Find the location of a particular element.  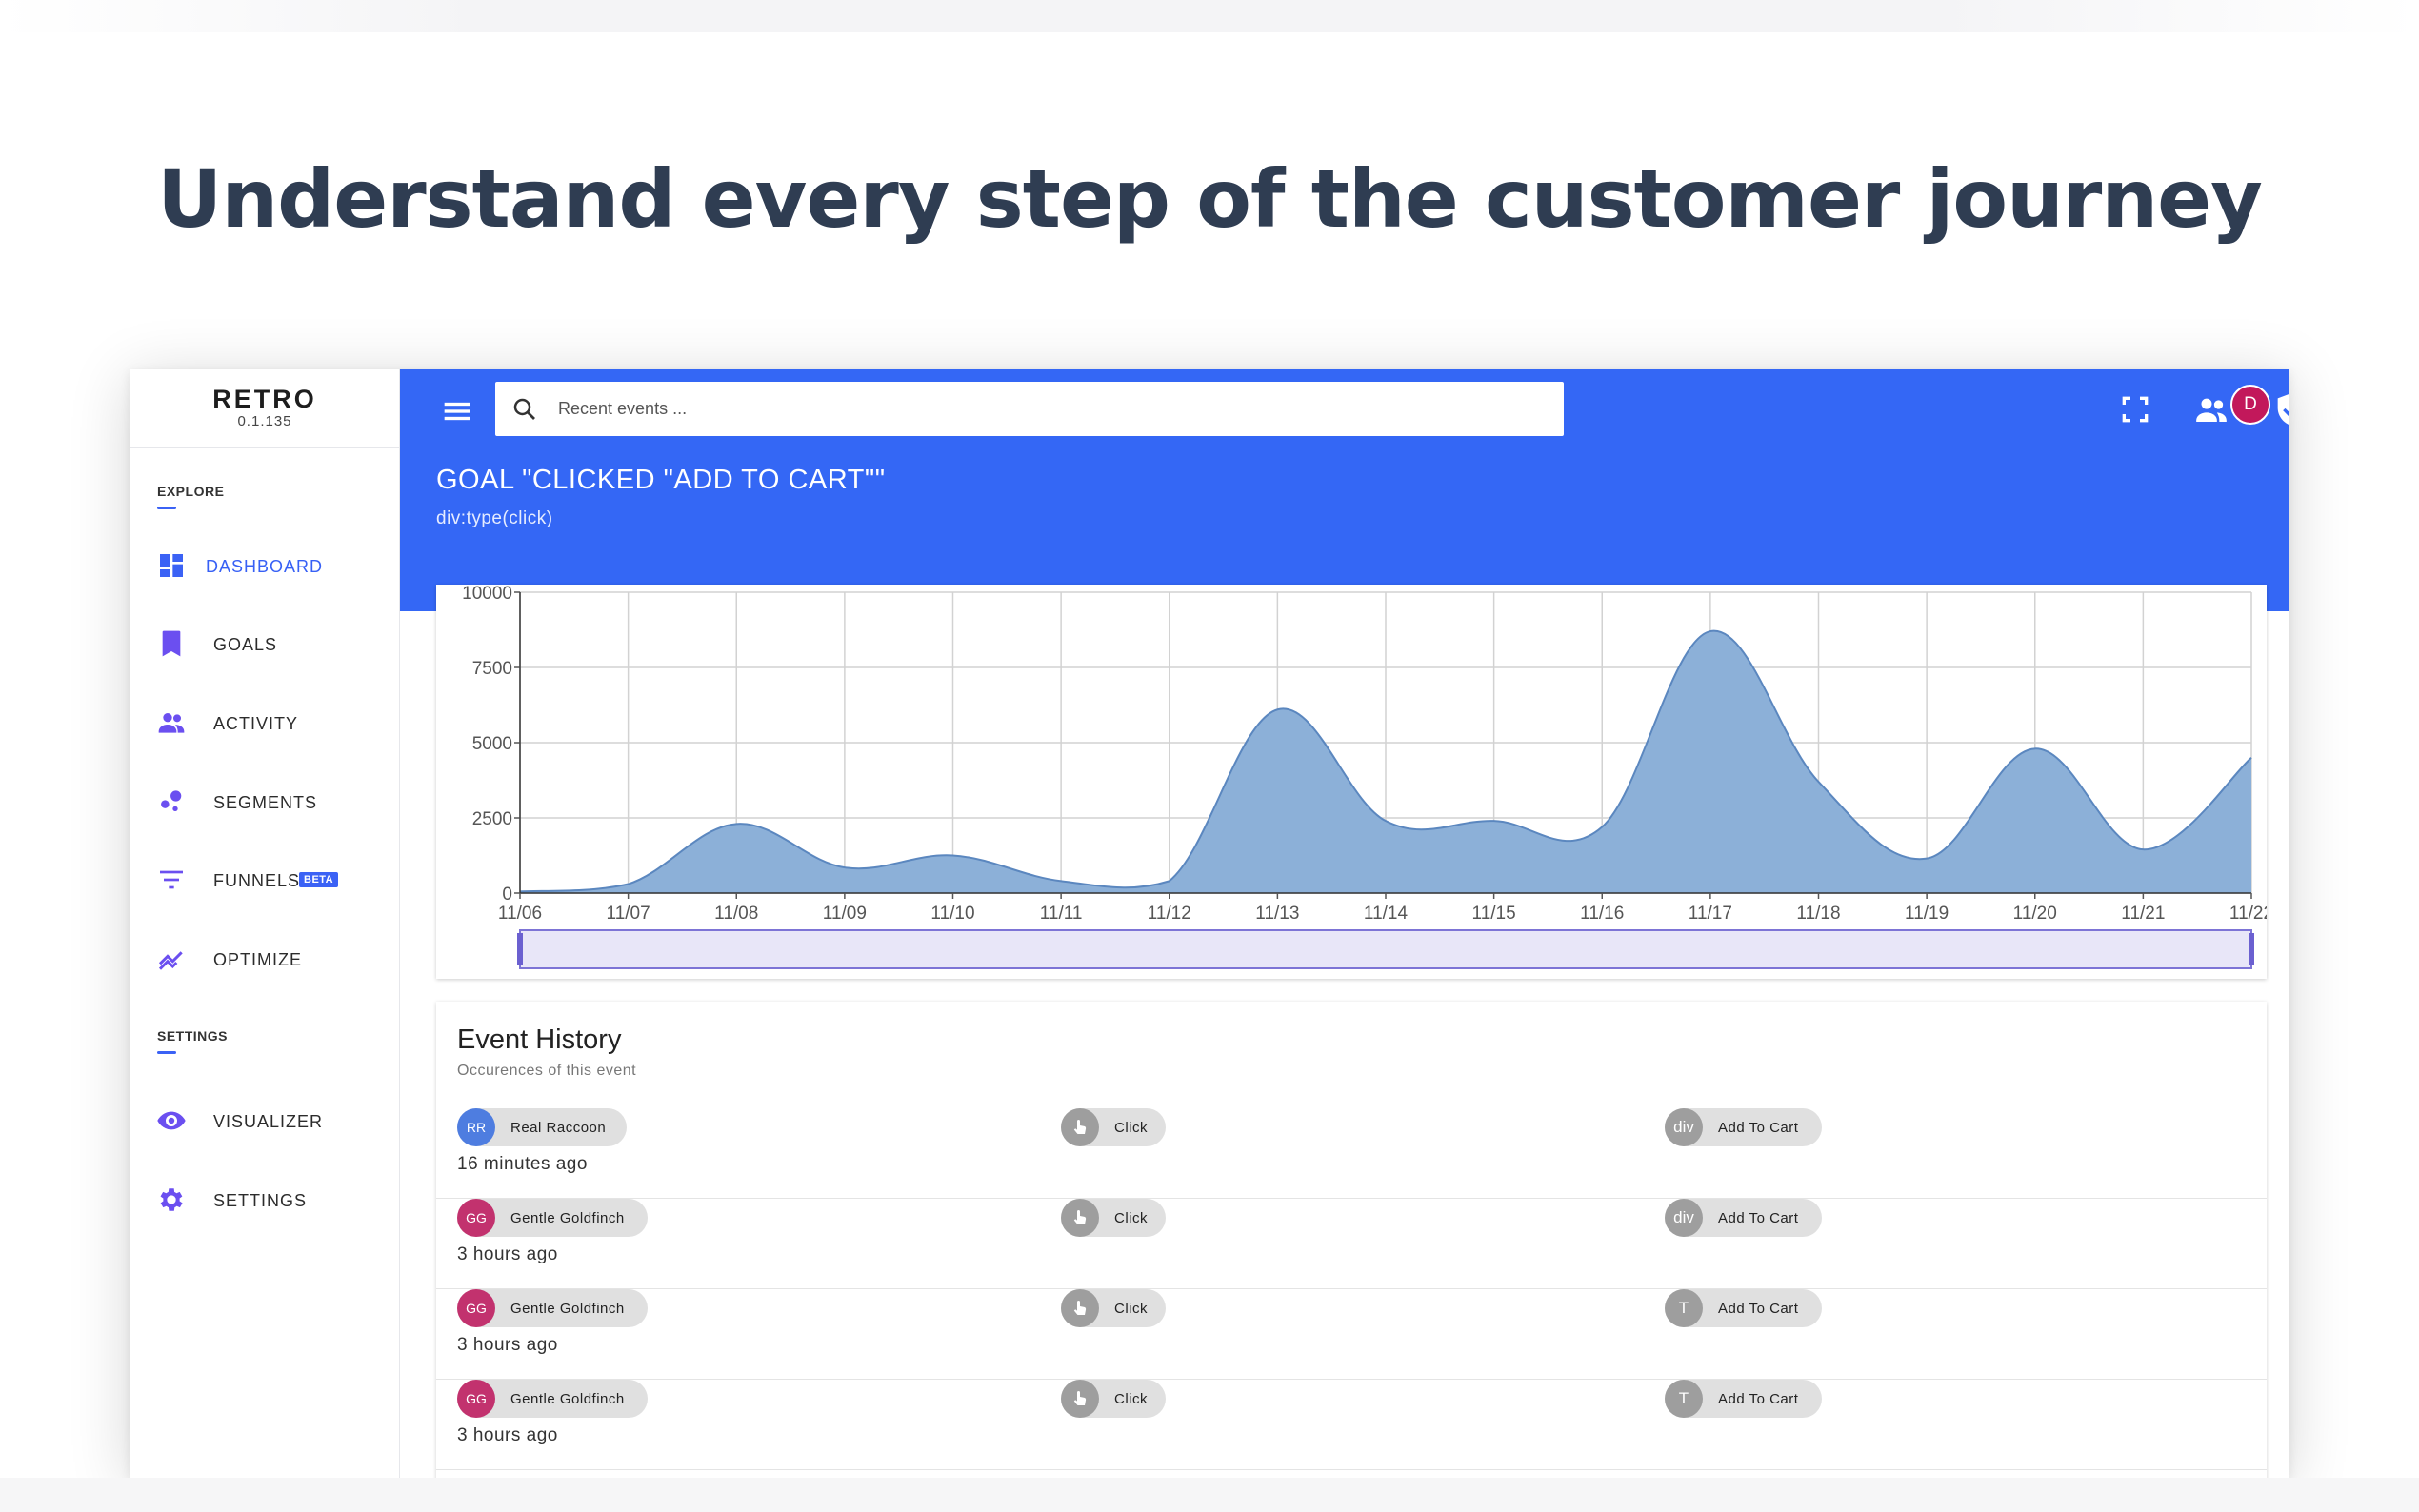

brush-handle-right is located at coordinates (2251, 949).